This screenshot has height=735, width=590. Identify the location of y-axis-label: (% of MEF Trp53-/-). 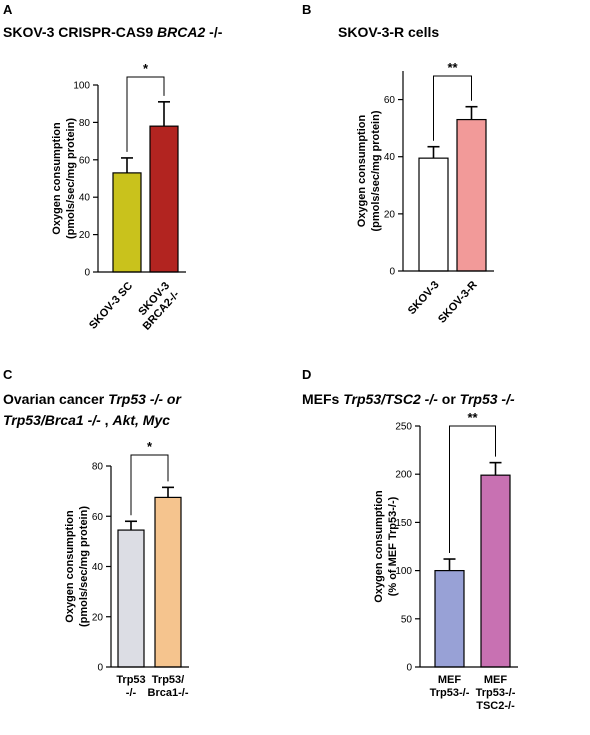
(393, 546).